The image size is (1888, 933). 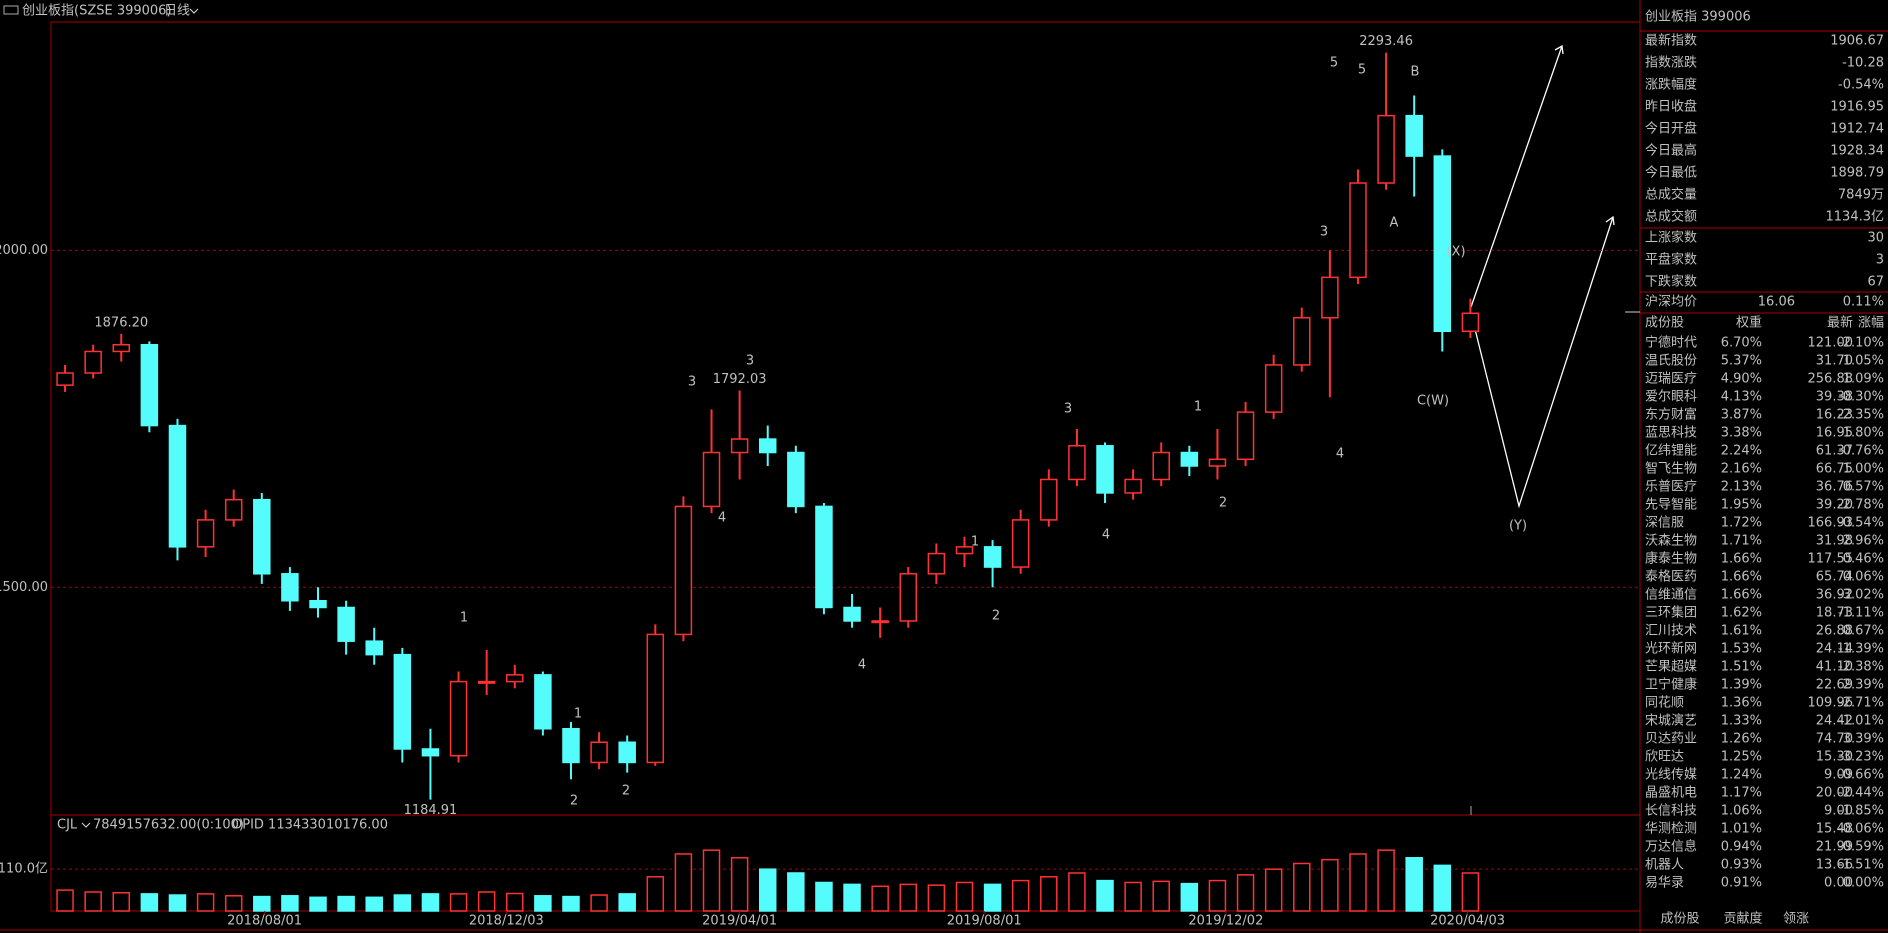 What do you see at coordinates (1671, 739) in the screenshot?
I see `stock-name: 贝达药业` at bounding box center [1671, 739].